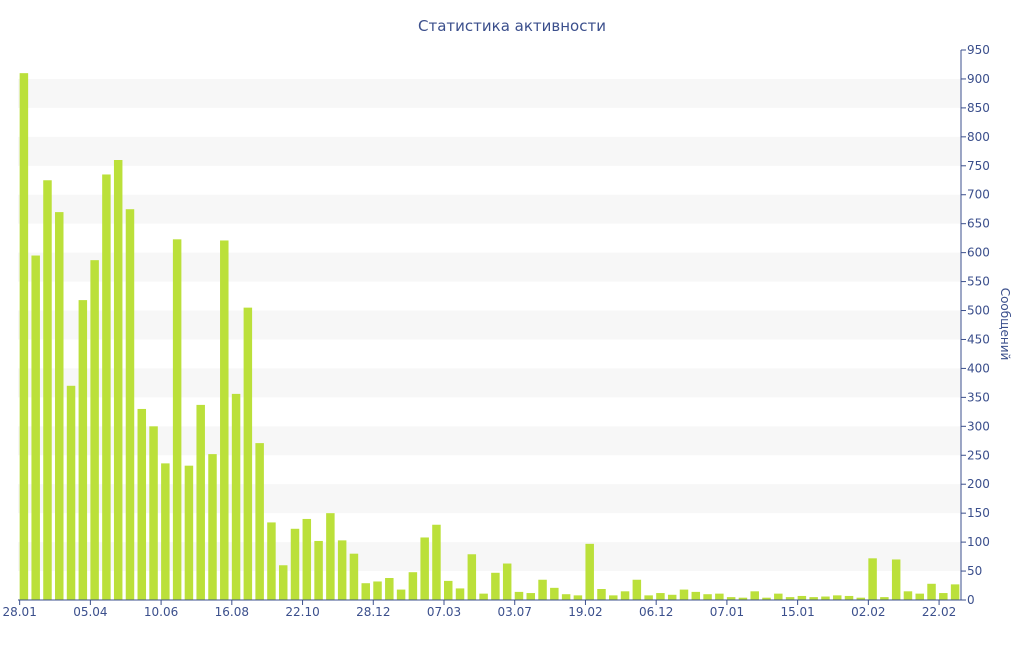  I want to click on x-tick-label: 22.10, so click(302, 612).